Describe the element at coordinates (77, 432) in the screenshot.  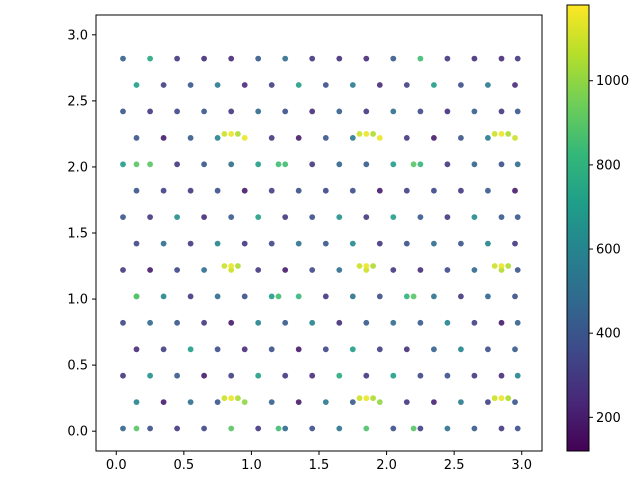
I see `y-tick-label: 0.0` at that location.